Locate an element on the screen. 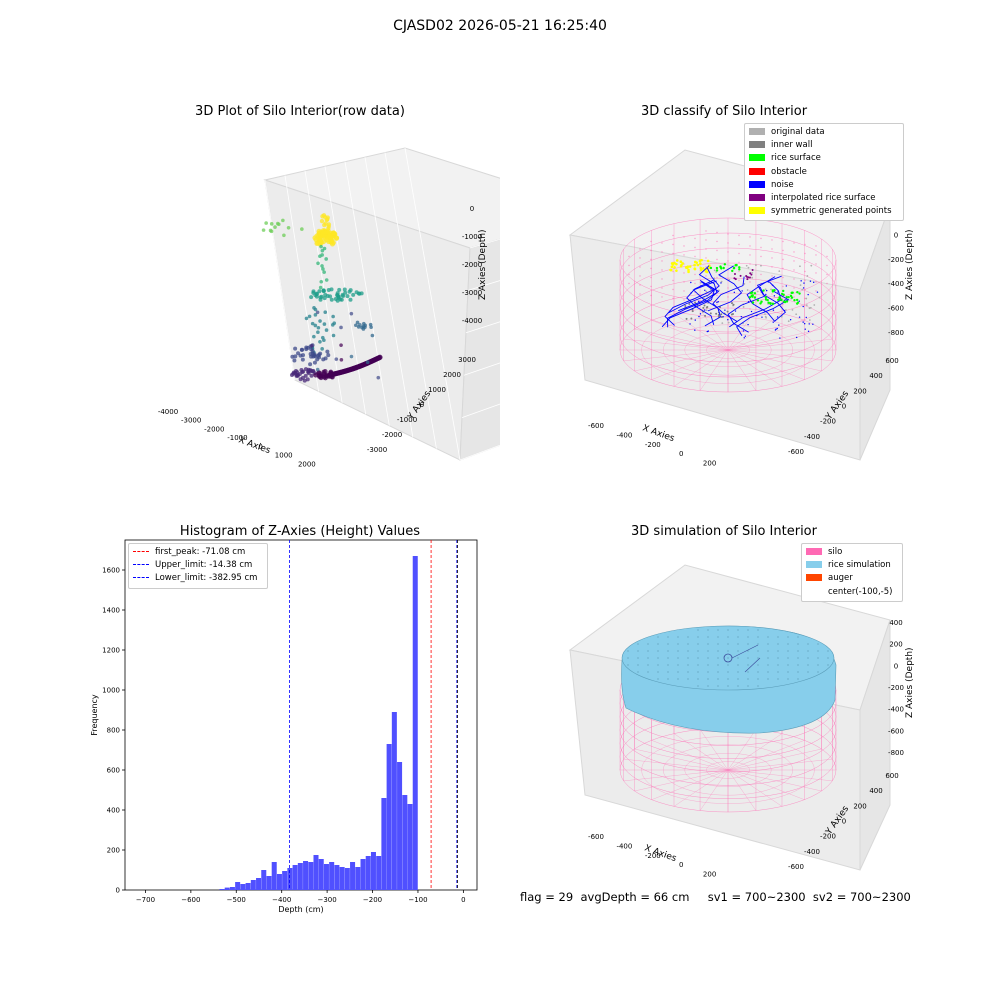  plot1-x-tick-7: 3000 is located at coordinates (330, 469).